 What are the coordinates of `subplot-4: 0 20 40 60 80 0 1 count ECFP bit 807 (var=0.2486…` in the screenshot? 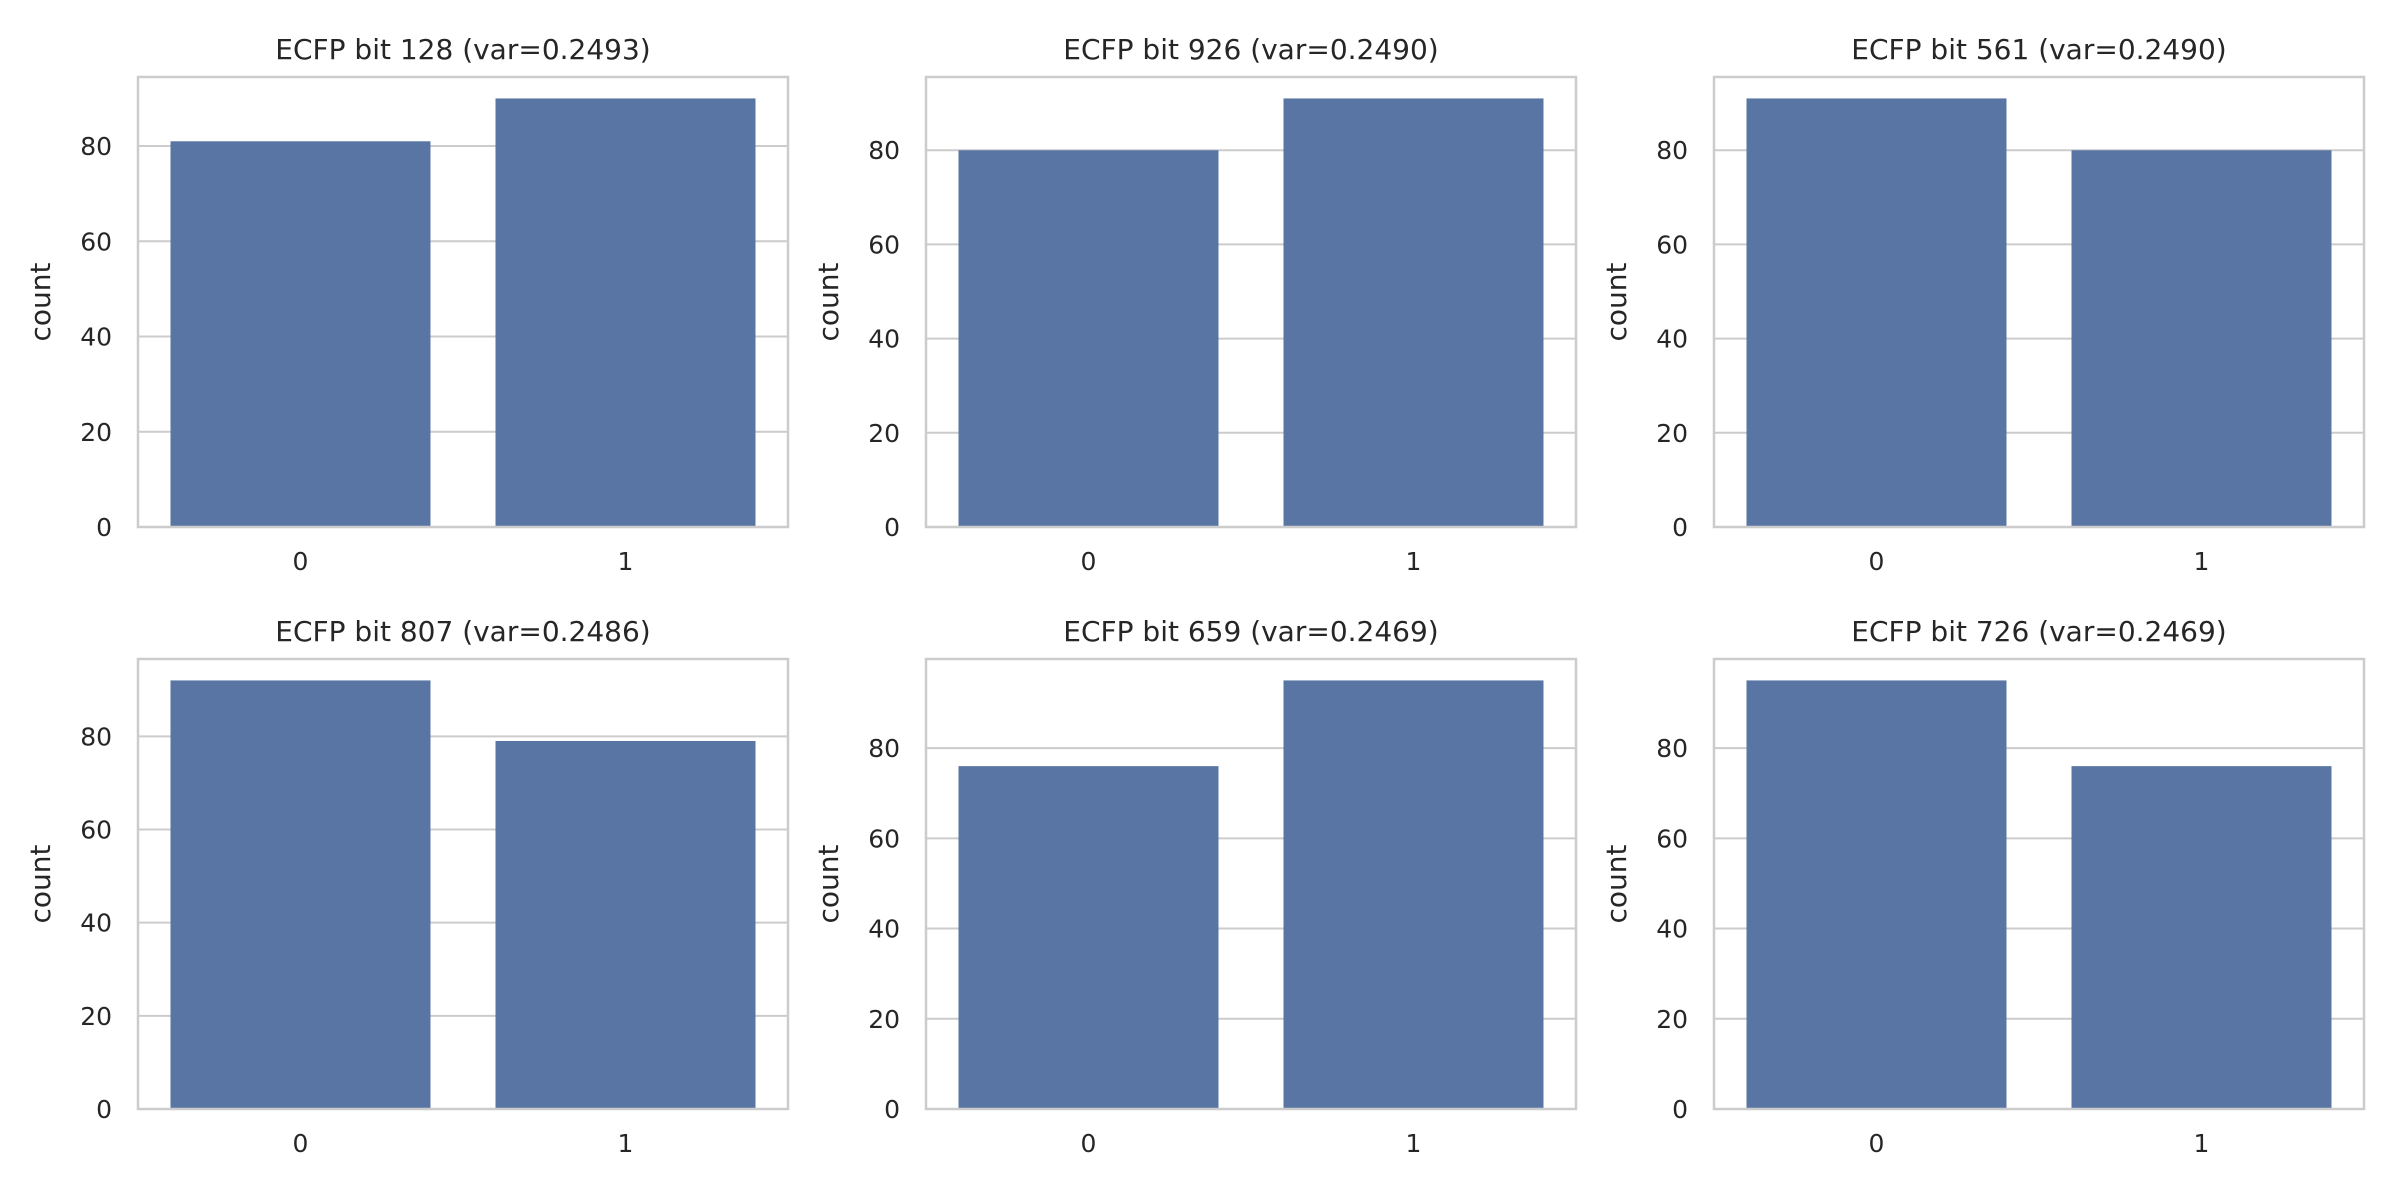 It's located at (407, 886).